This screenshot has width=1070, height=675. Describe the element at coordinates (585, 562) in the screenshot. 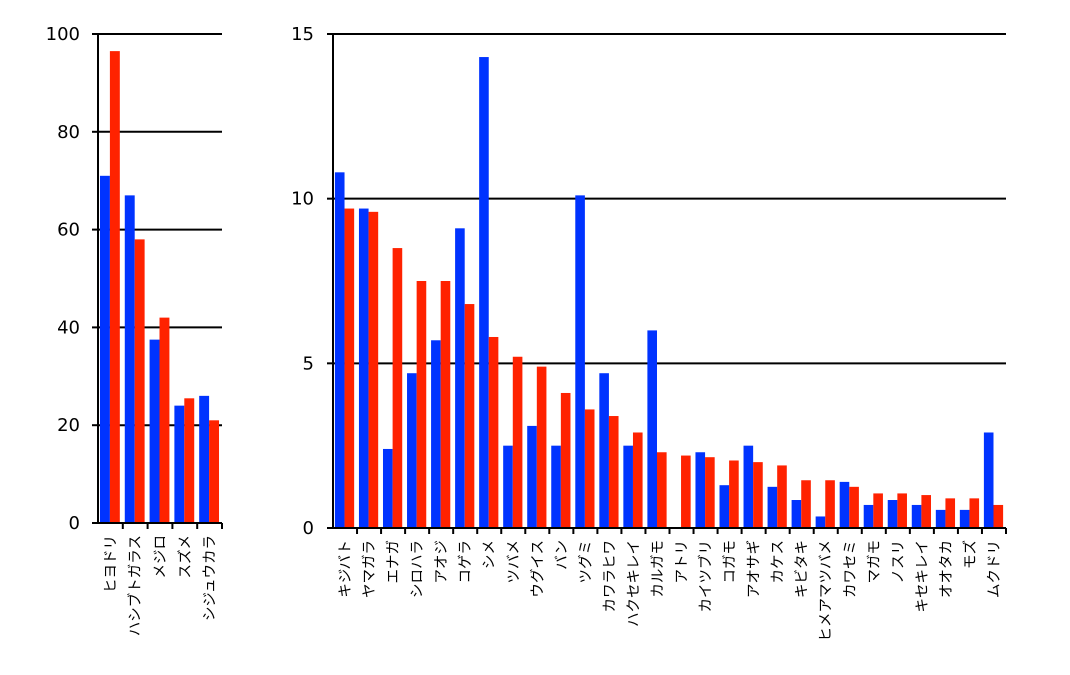

I see `category-label: ツグミ` at that location.